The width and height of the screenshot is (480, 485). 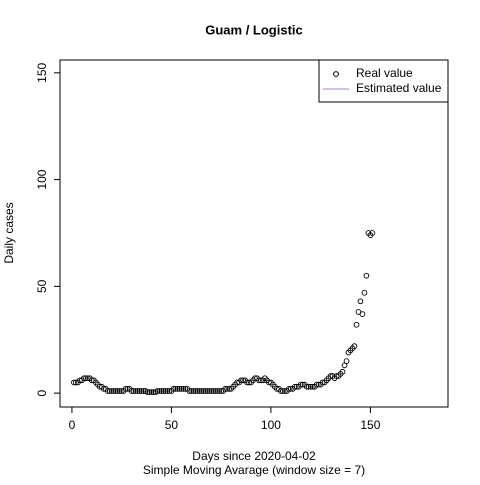 What do you see at coordinates (399, 88) in the screenshot?
I see `legend-label: Estimated value` at bounding box center [399, 88].